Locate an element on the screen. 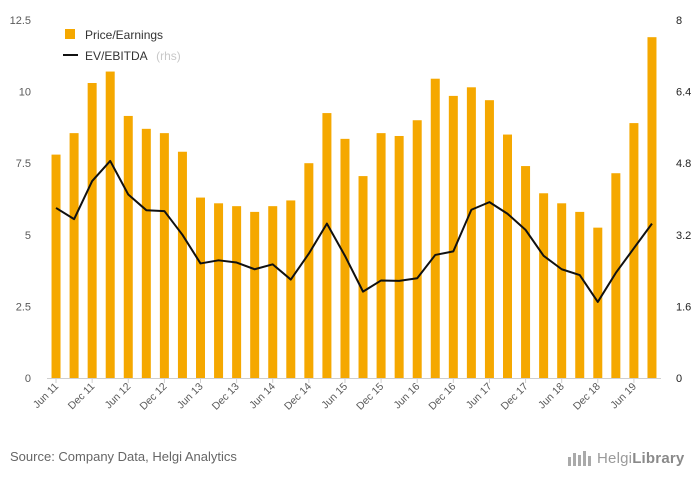 The image size is (700, 483). y-right-tick-label: 1.6 is located at coordinates (683, 307).